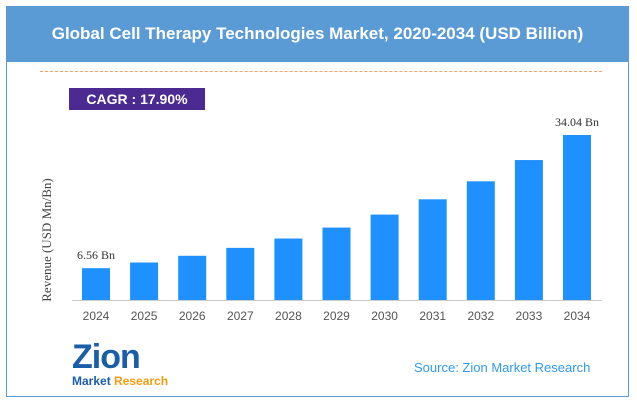  What do you see at coordinates (144, 281) in the screenshot?
I see `bar-2025` at bounding box center [144, 281].